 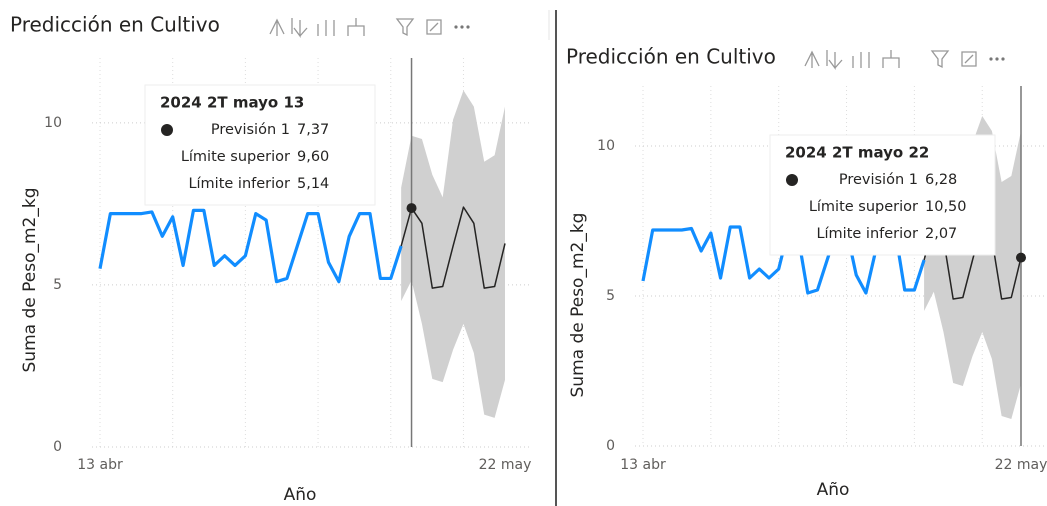 What do you see at coordinates (941, 234) in the screenshot?
I see `tooltip-value: 2,07` at bounding box center [941, 234].